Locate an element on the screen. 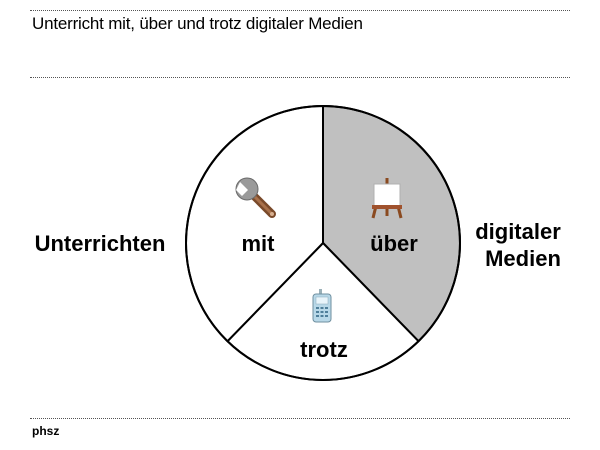 The height and width of the screenshot is (450, 600). title-divider is located at coordinates (300, 77).